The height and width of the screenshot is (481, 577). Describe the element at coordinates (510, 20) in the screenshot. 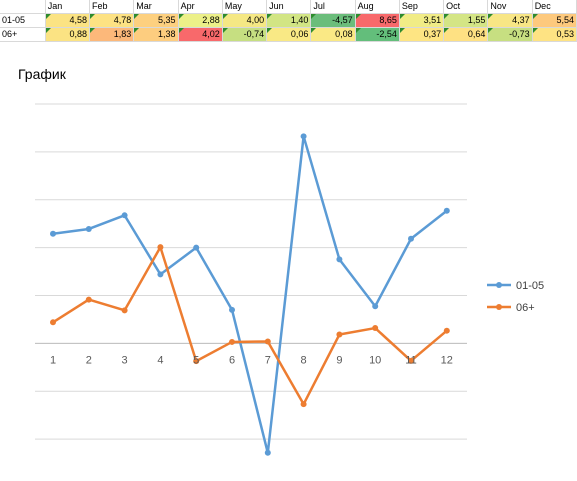

I see `value-cell: 4,37` at that location.